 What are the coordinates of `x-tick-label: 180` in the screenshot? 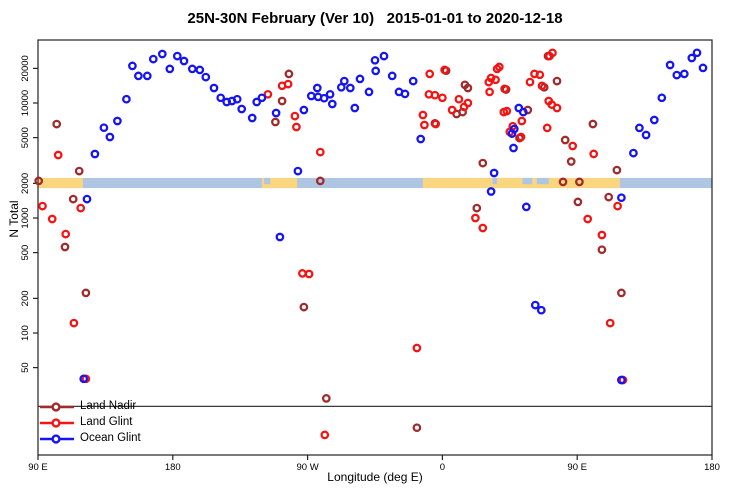 It's located at (712, 467).